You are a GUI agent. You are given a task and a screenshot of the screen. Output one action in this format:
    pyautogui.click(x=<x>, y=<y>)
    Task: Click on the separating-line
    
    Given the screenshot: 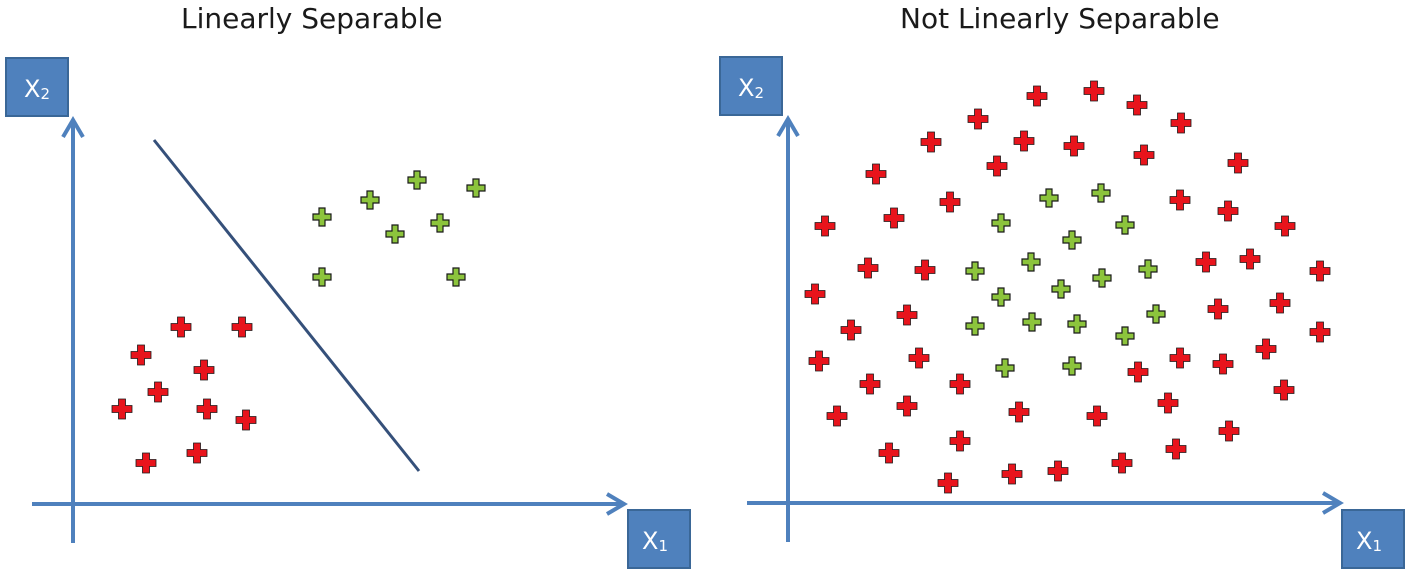 What is the action you would take?
    pyautogui.click(x=286, y=305)
    